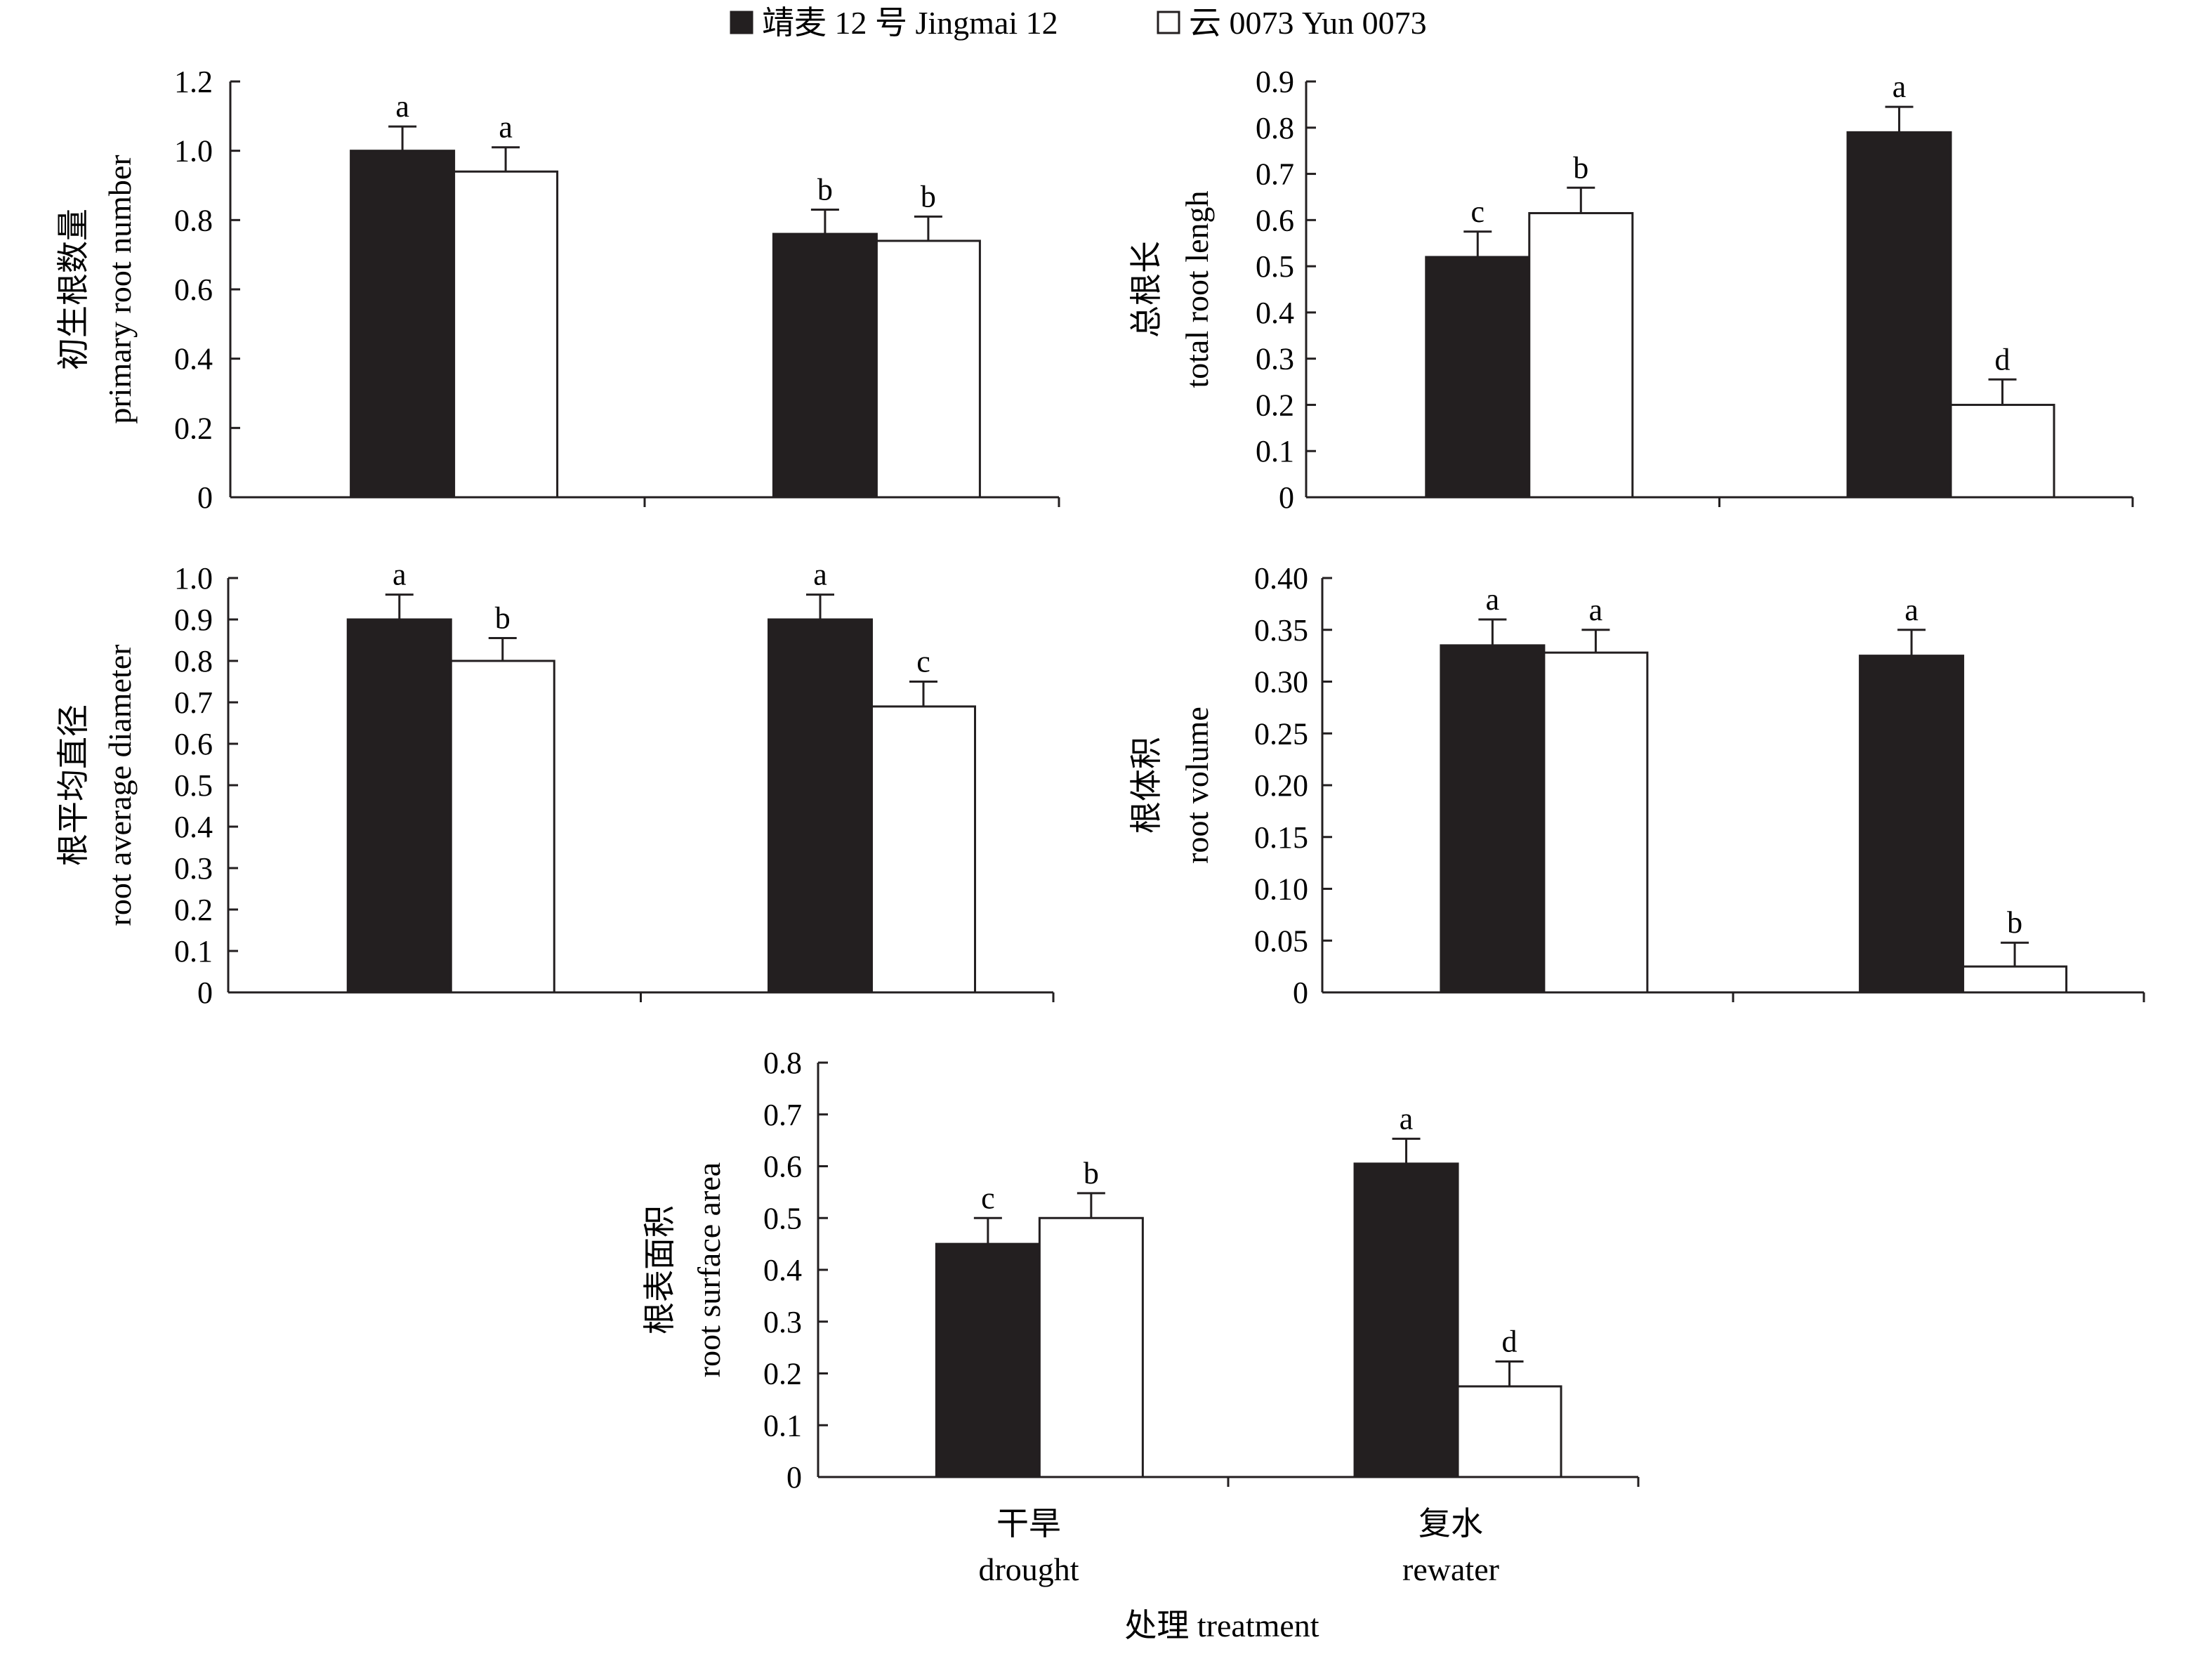 The image size is (2212, 1654). I want to click on x-category-rewater-cn: 复水, so click(1450, 1524).